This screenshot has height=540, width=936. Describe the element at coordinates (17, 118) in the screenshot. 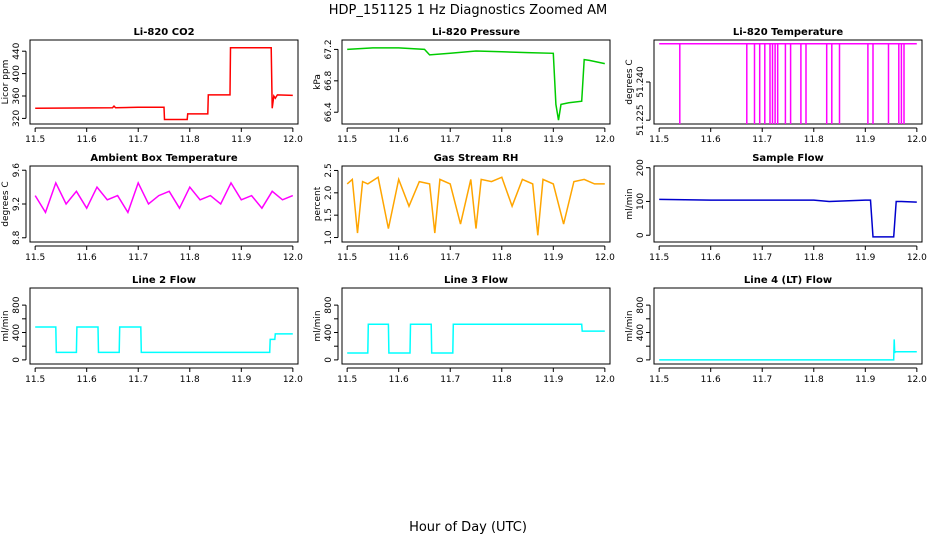

I see `y-tick-label: 320` at that location.